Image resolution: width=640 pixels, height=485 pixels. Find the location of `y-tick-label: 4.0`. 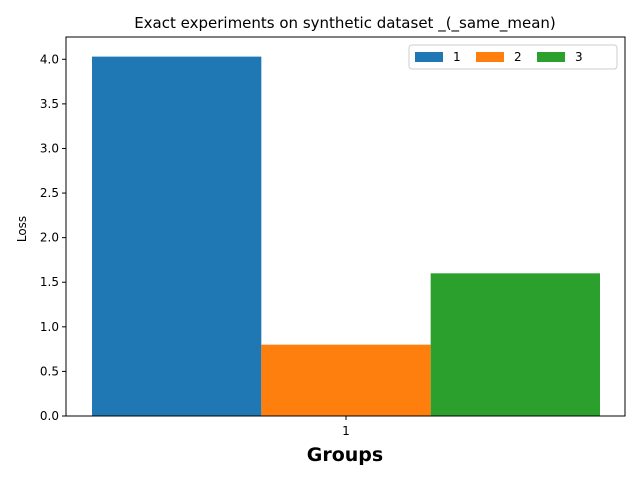

y-tick-label: 4.0 is located at coordinates (49, 59).